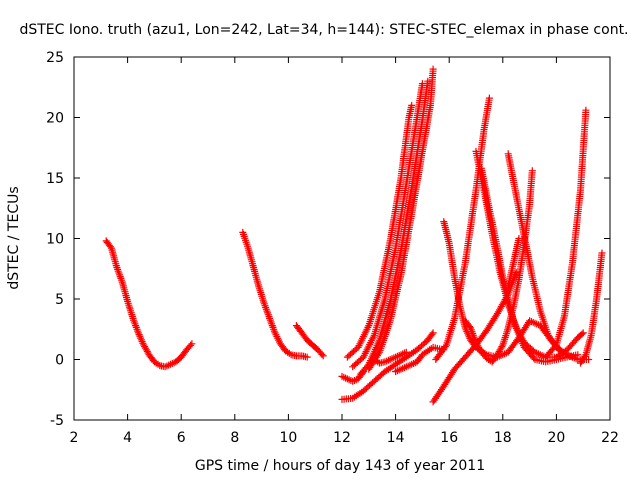 This screenshot has width=640, height=480. Describe the element at coordinates (59, 361) in the screenshot. I see `y-tick-label: 0` at that location.